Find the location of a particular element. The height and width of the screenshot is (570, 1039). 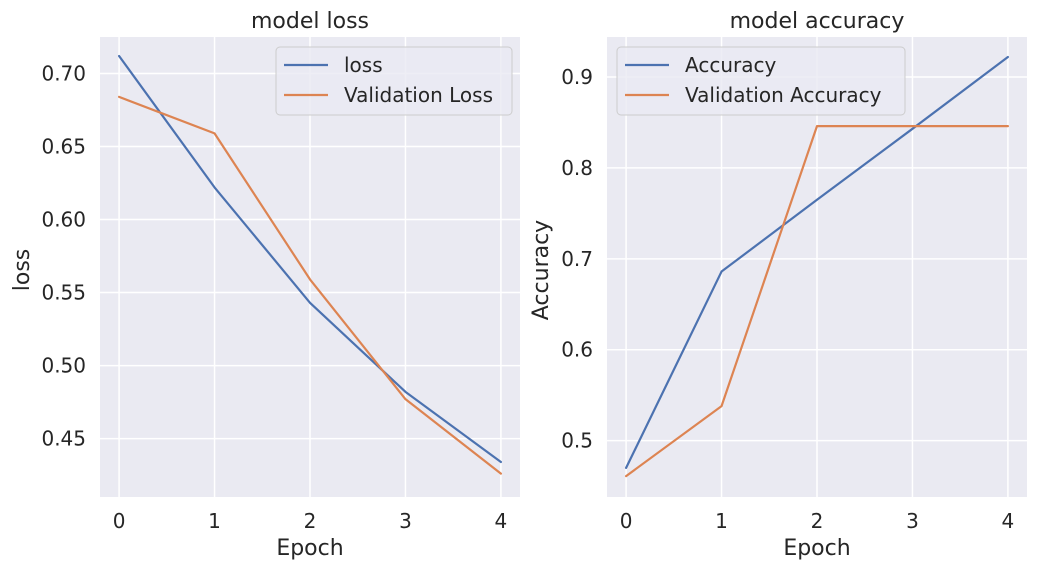

chart-title: model accuracy is located at coordinates (817, 21).